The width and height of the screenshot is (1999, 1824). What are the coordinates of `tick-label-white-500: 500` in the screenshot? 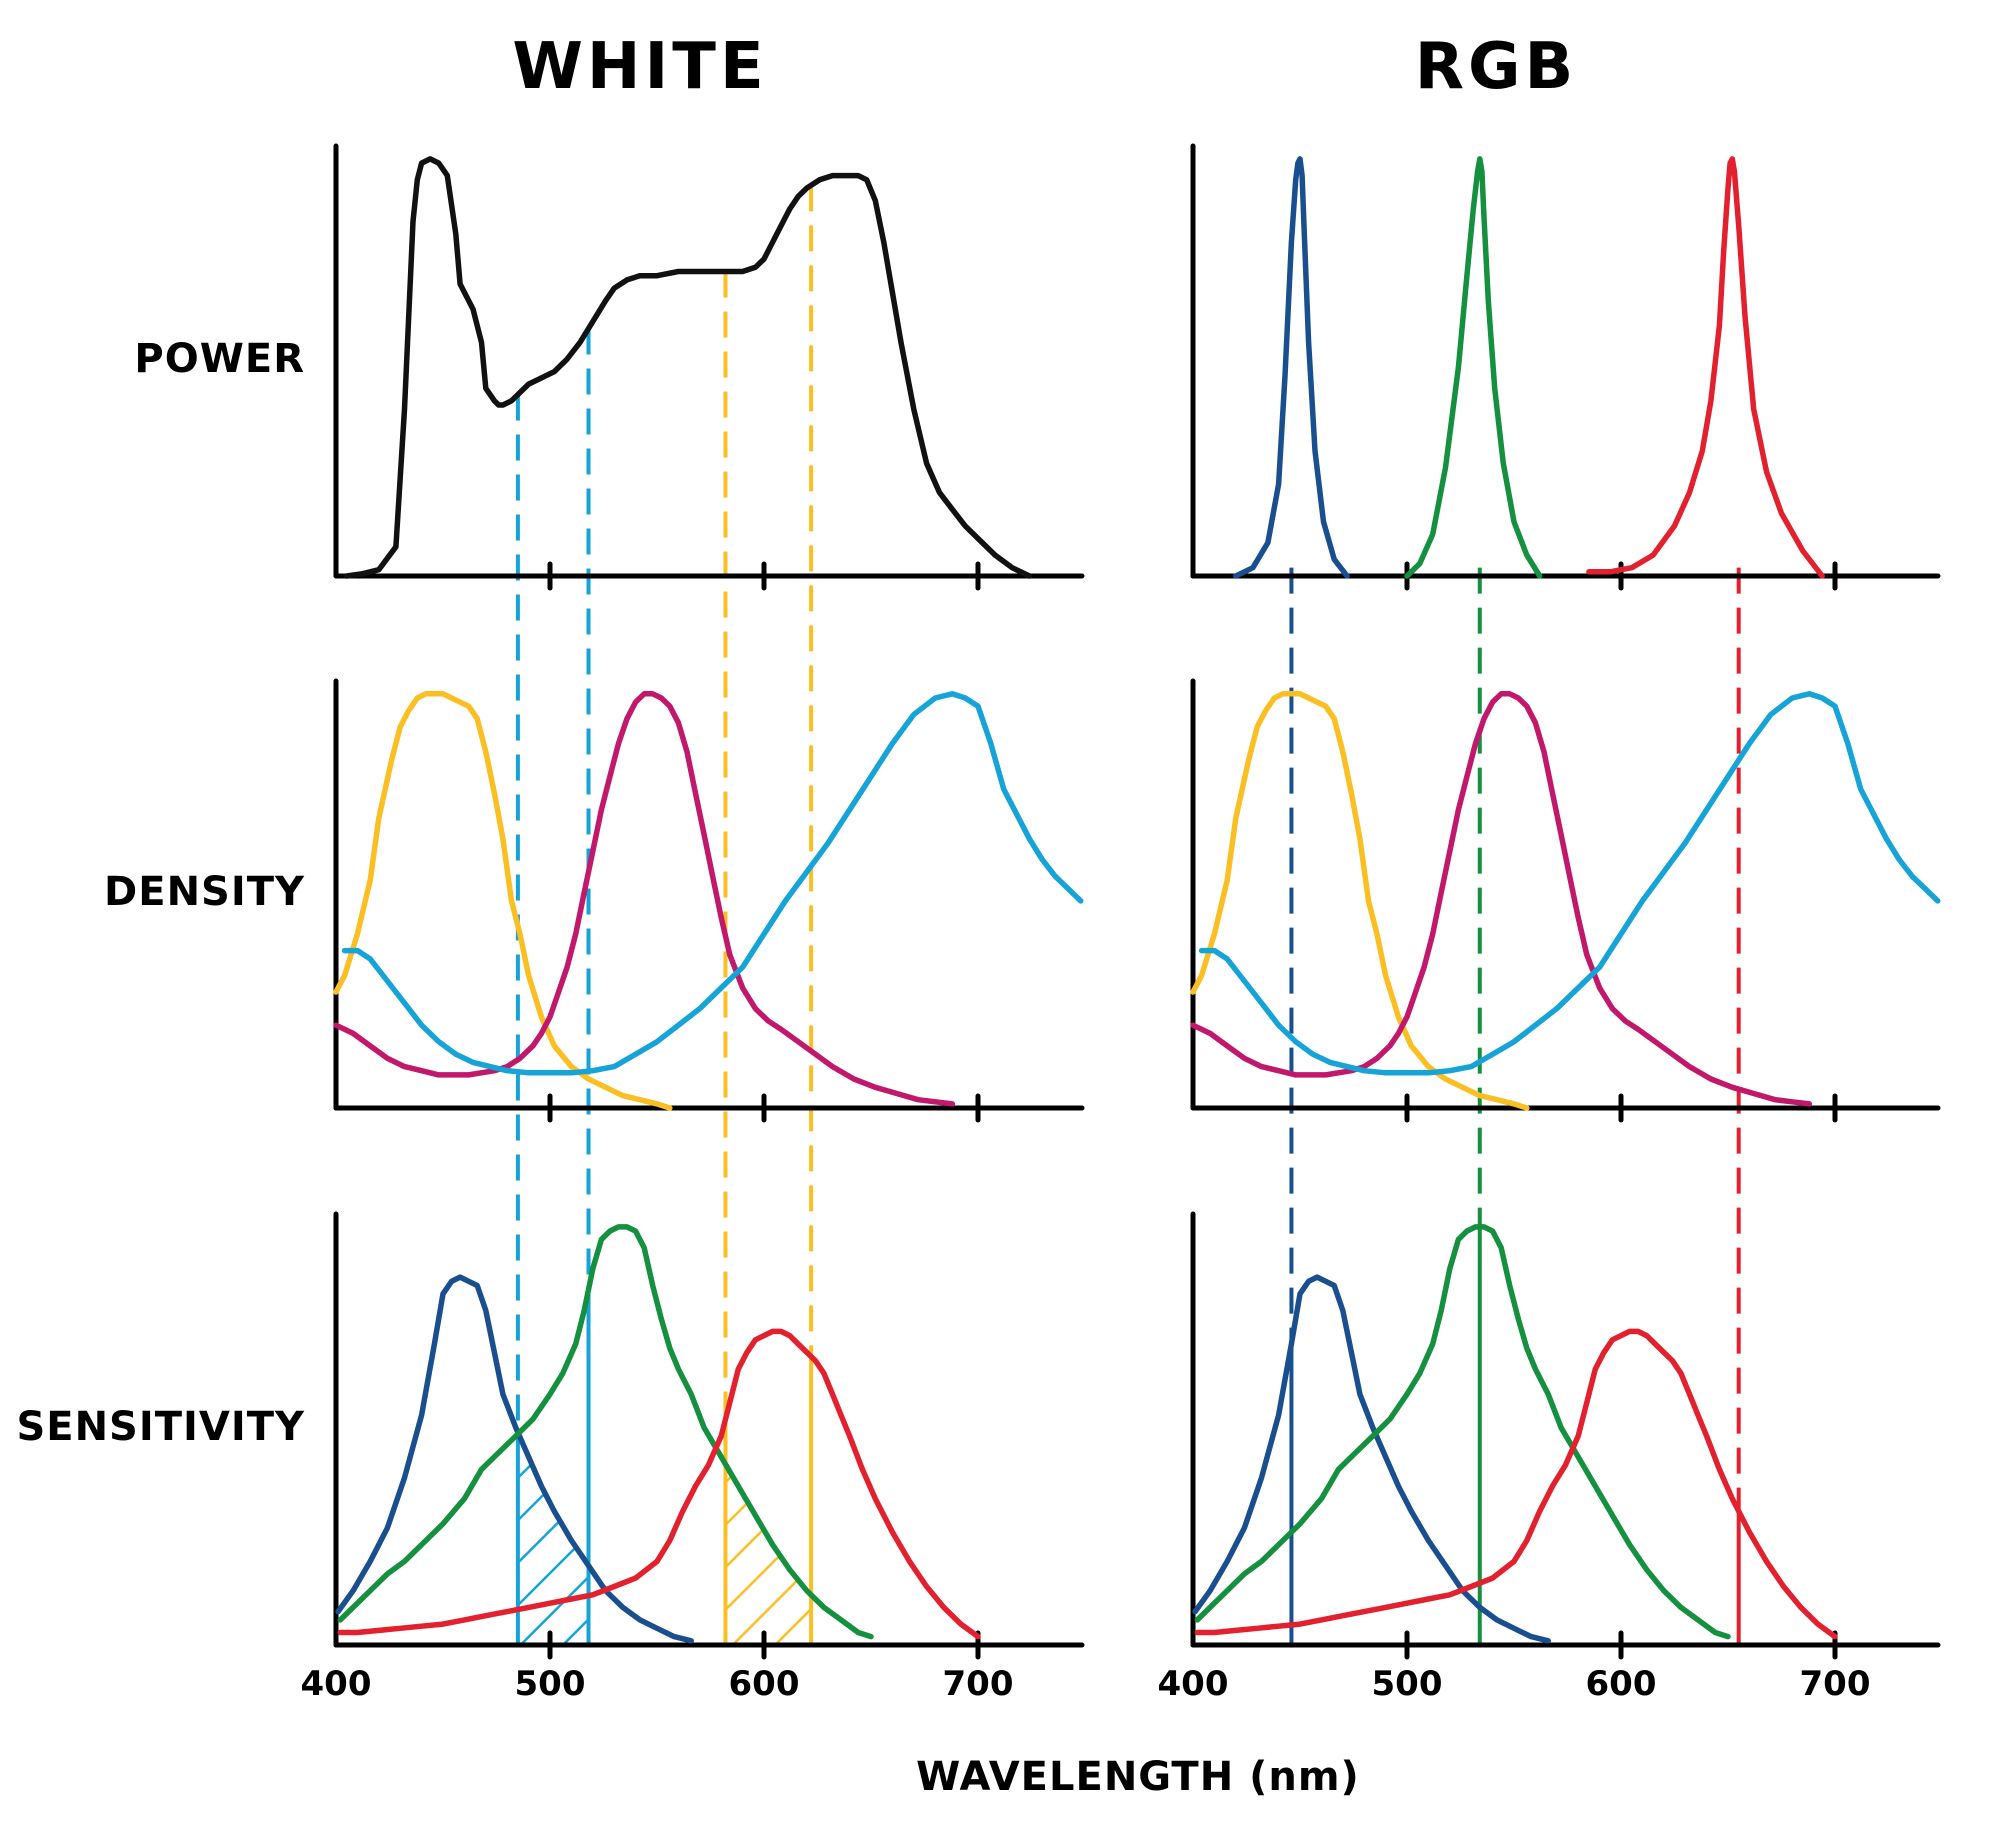 It's located at (550, 1684).